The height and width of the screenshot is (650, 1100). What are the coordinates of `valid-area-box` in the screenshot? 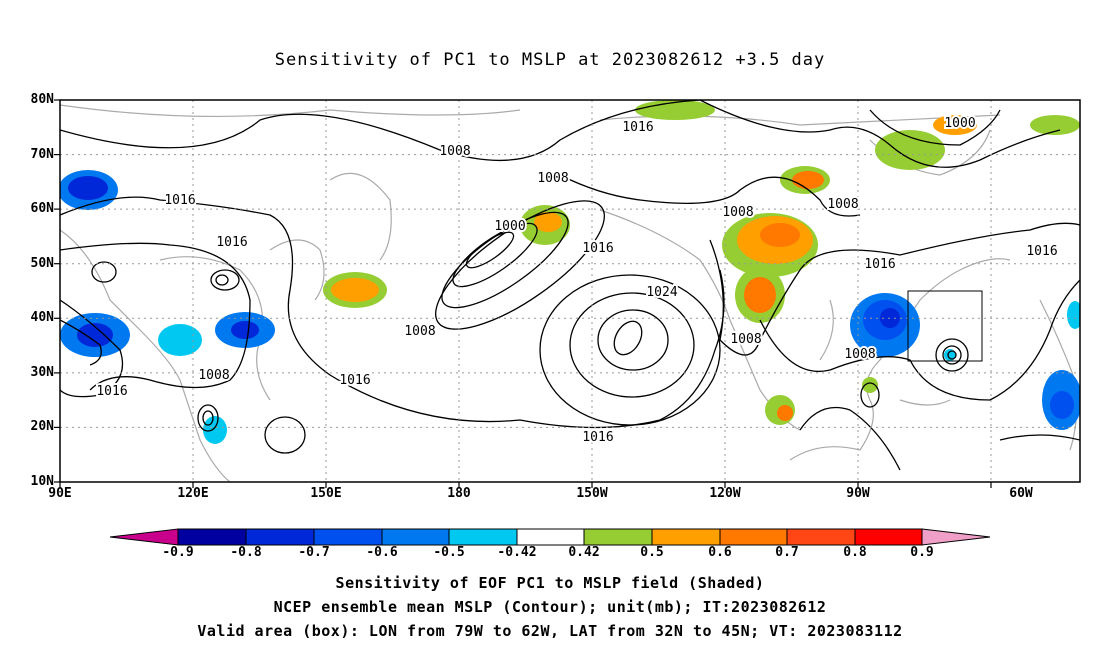 It's located at (945, 326).